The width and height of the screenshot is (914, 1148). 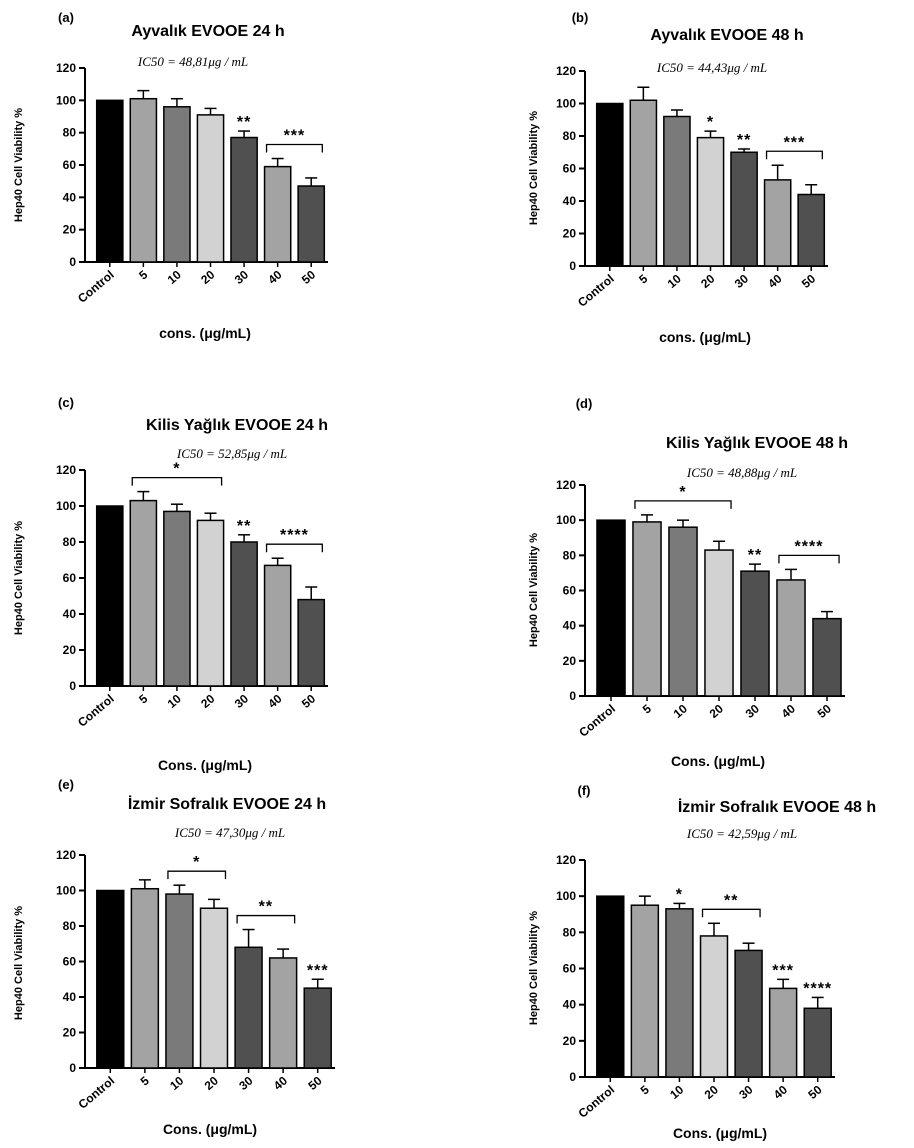 I want to click on panel-b-x-tick-label-10: 10, so click(x=674, y=281).